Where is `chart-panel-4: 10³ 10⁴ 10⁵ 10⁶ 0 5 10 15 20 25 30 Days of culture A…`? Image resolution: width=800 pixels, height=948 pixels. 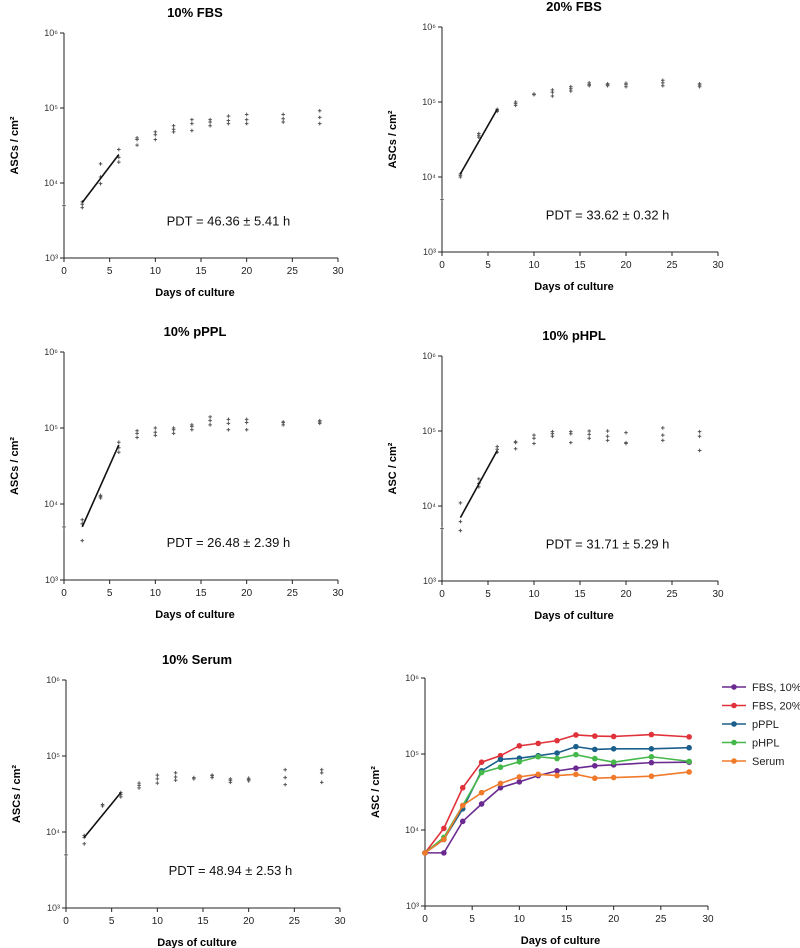
chart-panel-4: 10³ 10⁴ 10⁵ 10⁶ 0 5 10 15 20 25 30 Days of culture A… is located at coordinates (555, 475).